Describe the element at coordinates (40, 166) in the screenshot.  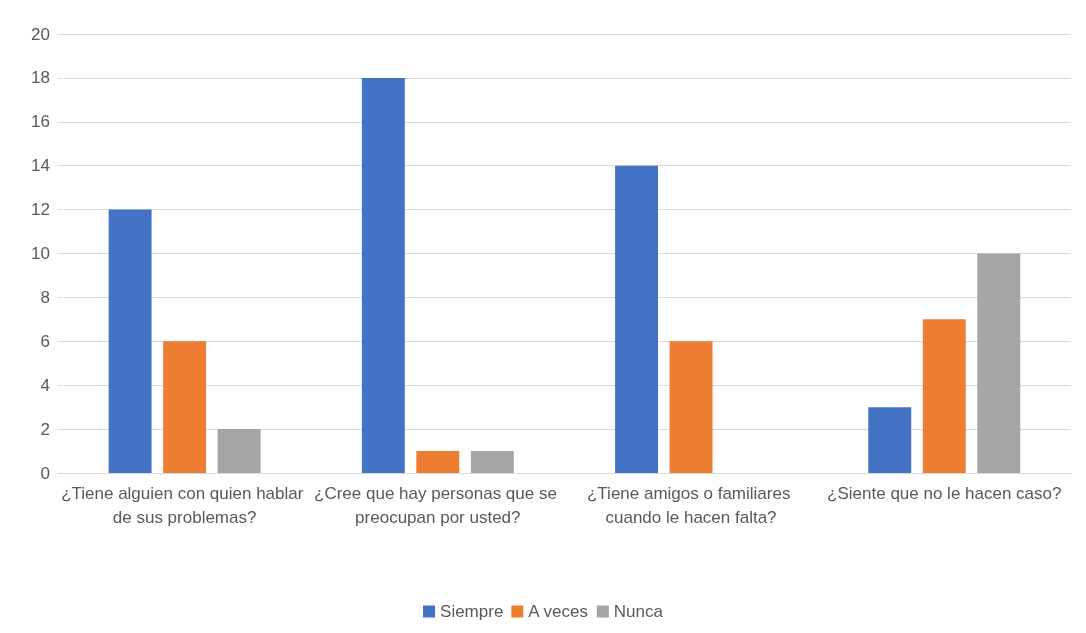
I see `y-tick-label: 14` at that location.